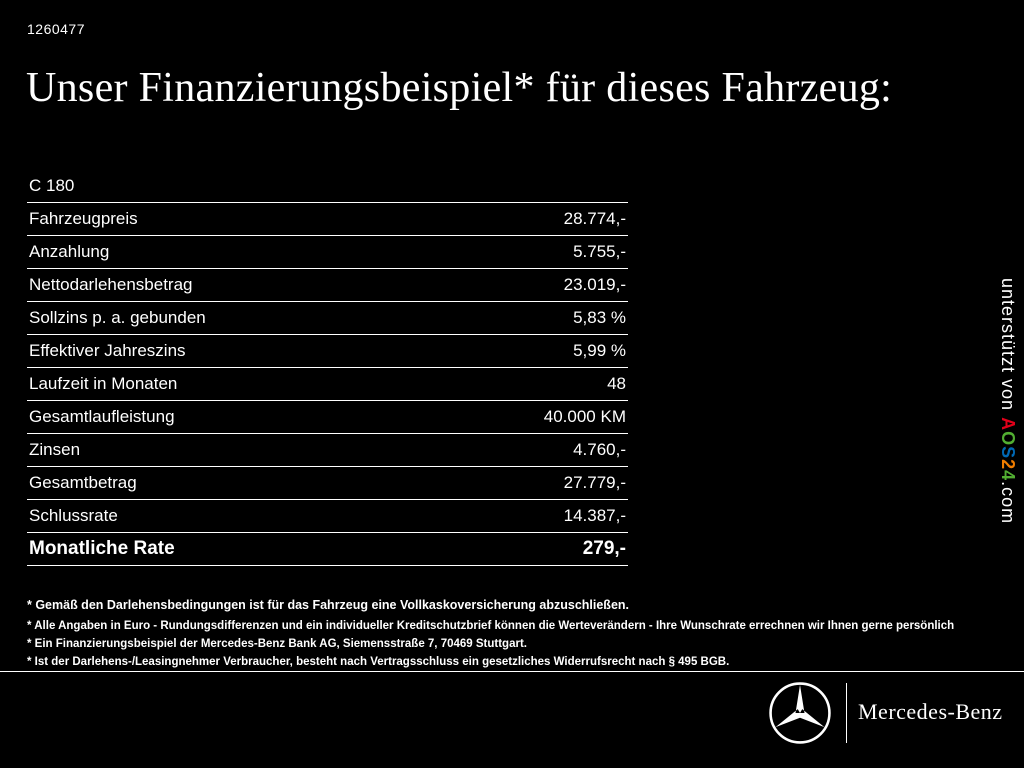  What do you see at coordinates (69, 251) in the screenshot?
I see `row-label: Anzahlung` at bounding box center [69, 251].